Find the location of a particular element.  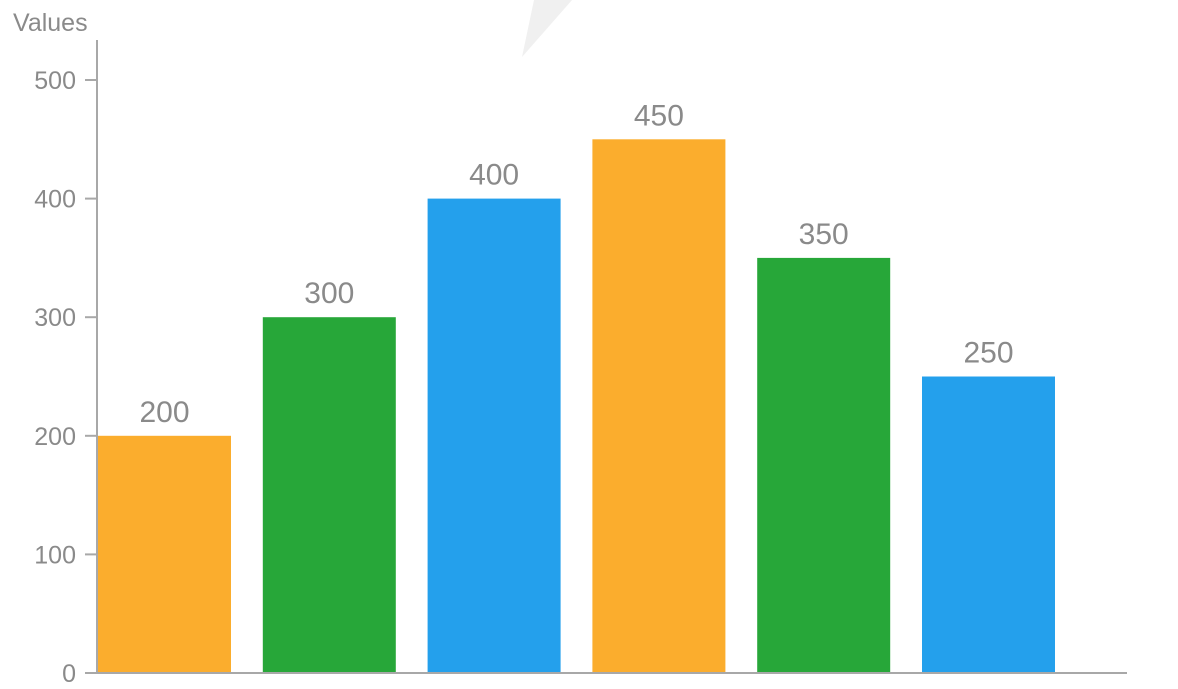

y-tick-label: 400 is located at coordinates (55, 200).